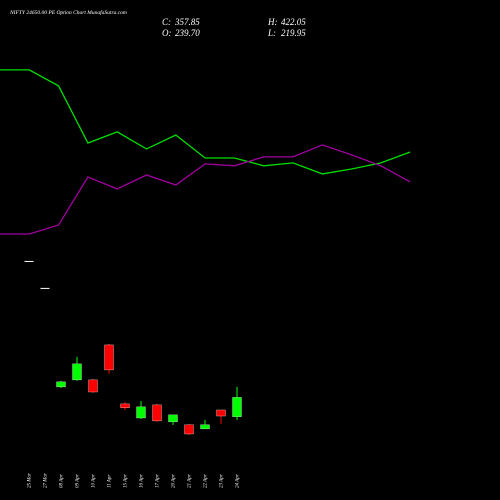 The width and height of the screenshot is (500, 500). What do you see at coordinates (142, 481) in the screenshot?
I see `x-tick-label: 16 Apr` at bounding box center [142, 481].